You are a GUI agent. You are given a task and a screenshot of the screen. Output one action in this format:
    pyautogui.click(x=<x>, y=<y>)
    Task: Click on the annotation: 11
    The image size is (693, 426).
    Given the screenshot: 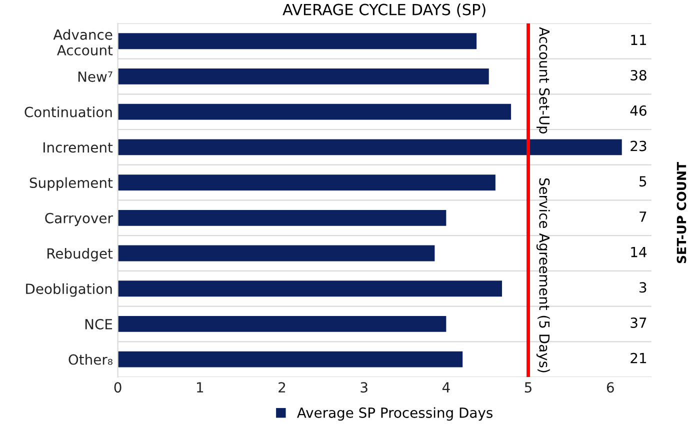 What is the action you would take?
    pyautogui.click(x=638, y=39)
    